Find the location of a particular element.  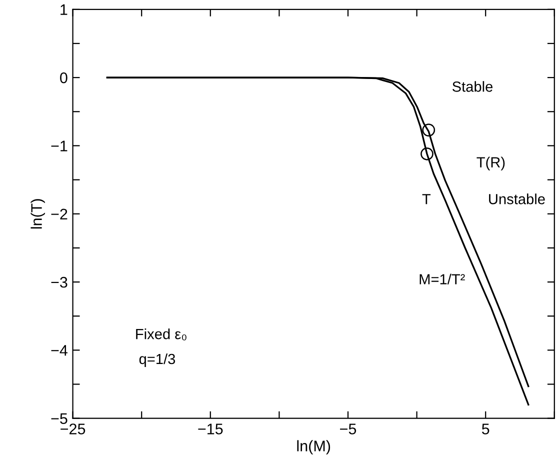

x-axis-title: ln(M) is located at coordinates (313, 447).